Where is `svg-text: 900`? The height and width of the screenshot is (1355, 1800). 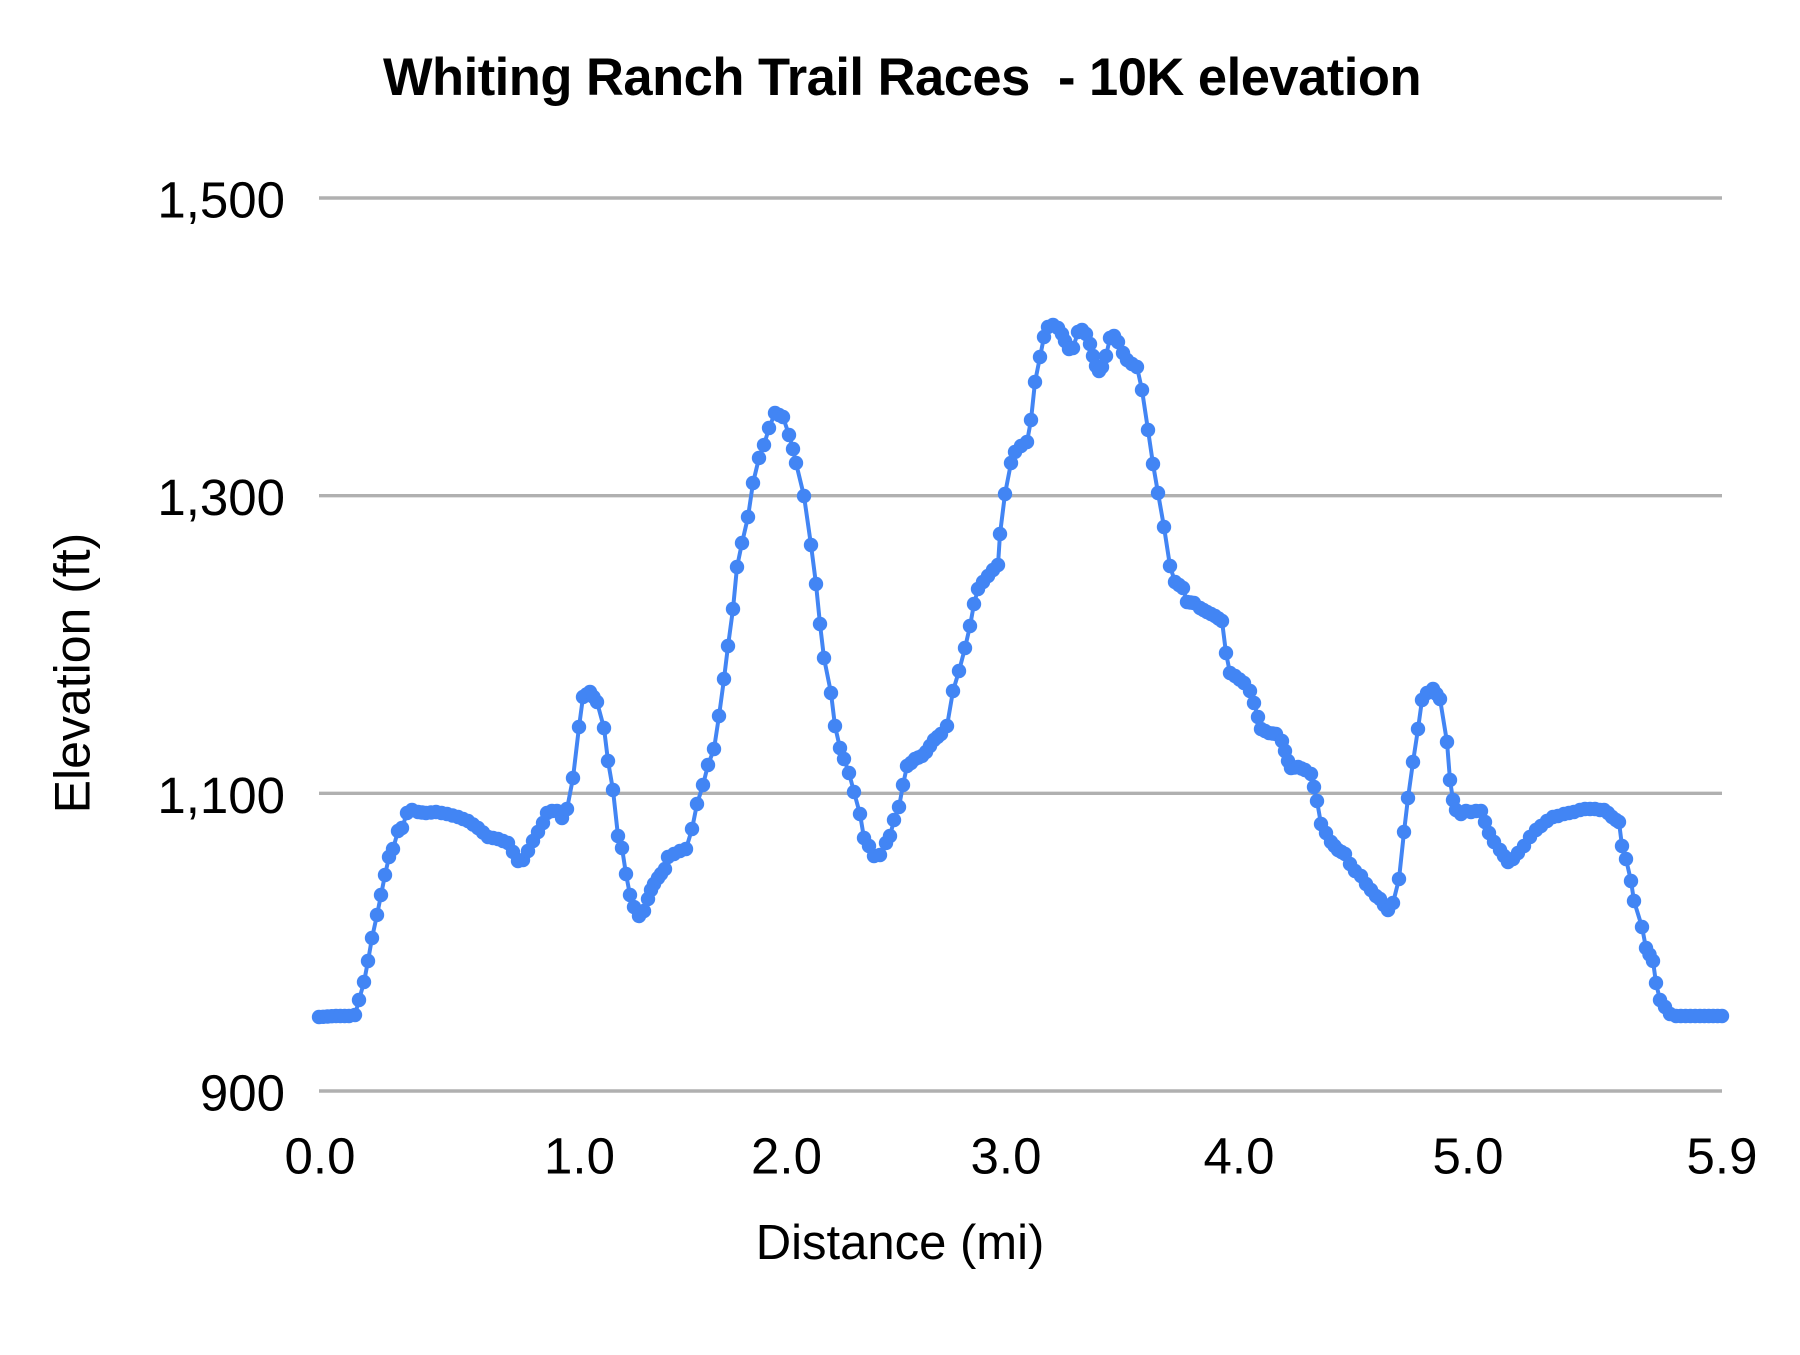 svg-text: 900 is located at coordinates (242, 1093).